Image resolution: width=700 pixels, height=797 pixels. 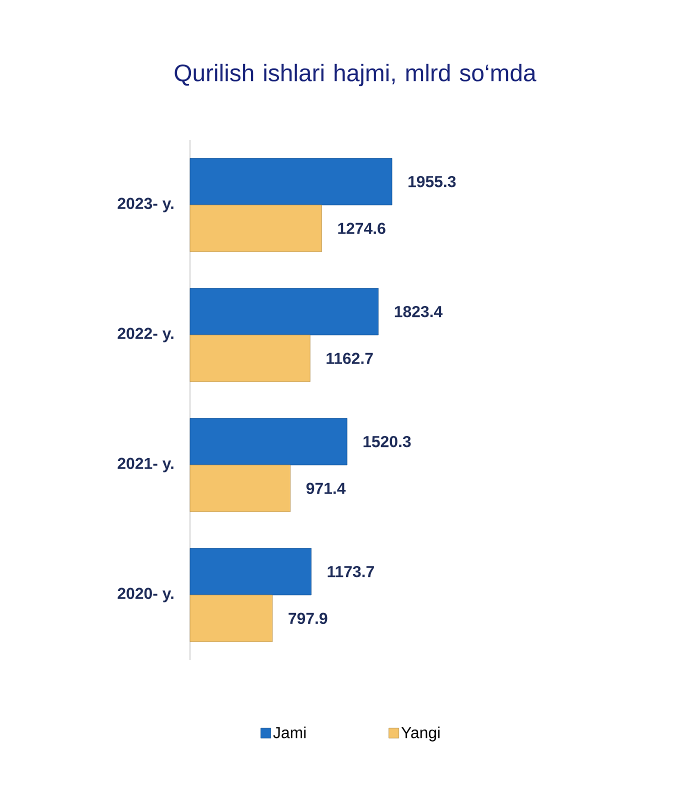 I want to click on data-label: 1173.7, so click(x=351, y=572).